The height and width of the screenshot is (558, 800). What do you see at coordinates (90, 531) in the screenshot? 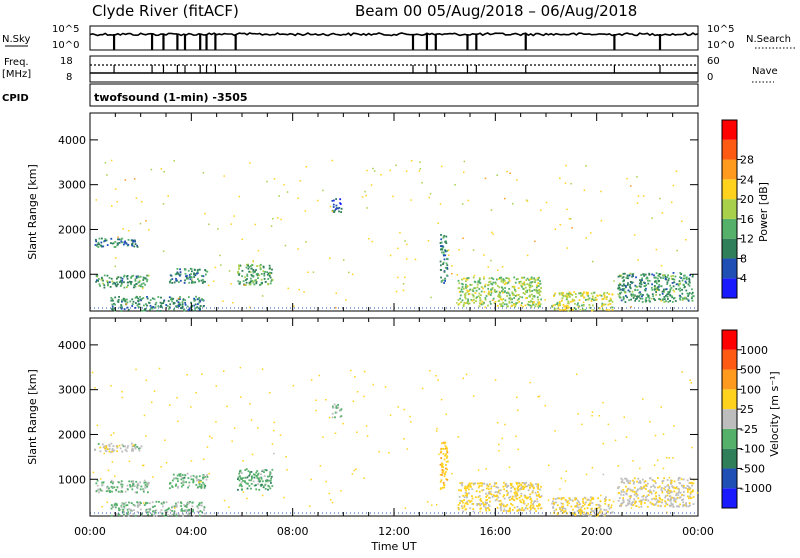
I see `xtick-0: 00:00` at bounding box center [90, 531].